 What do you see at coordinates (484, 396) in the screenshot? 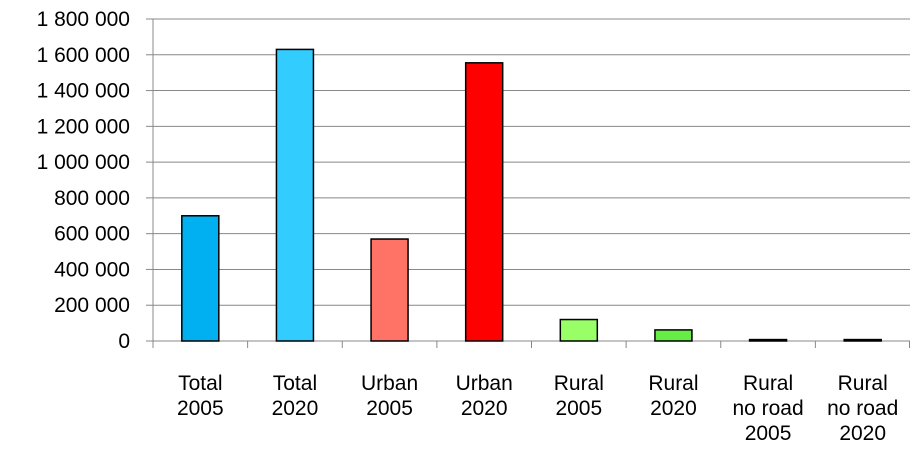
I see `x-category-label: Urban 2020` at bounding box center [484, 396].